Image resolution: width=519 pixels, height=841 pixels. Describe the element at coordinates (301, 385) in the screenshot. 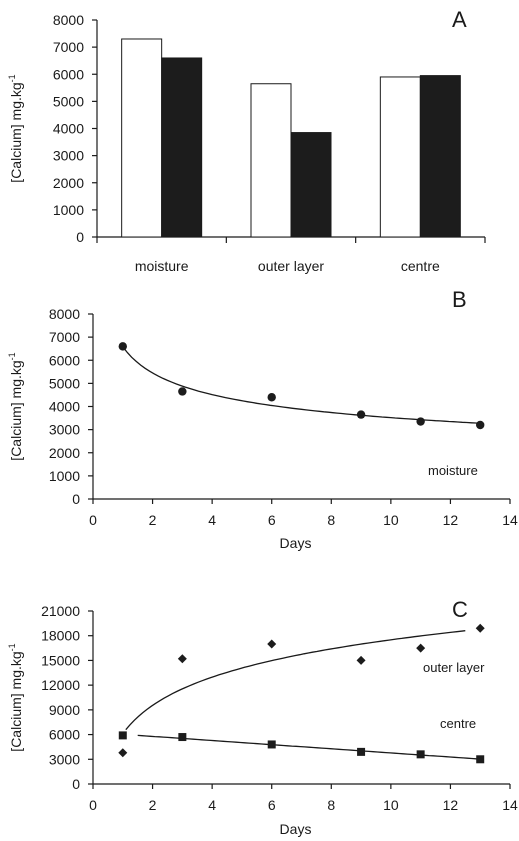

I see `trendline-moisture` at that location.